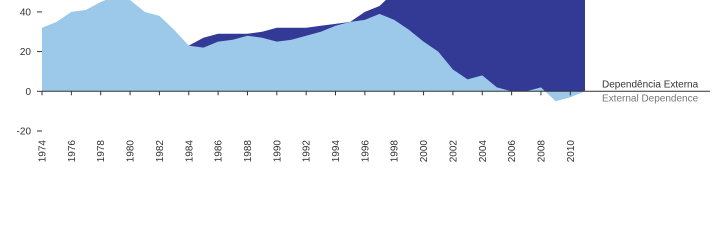 The image size is (720, 240). Describe the element at coordinates (424, 151) in the screenshot. I see `x-tick-label: 2000` at that location.